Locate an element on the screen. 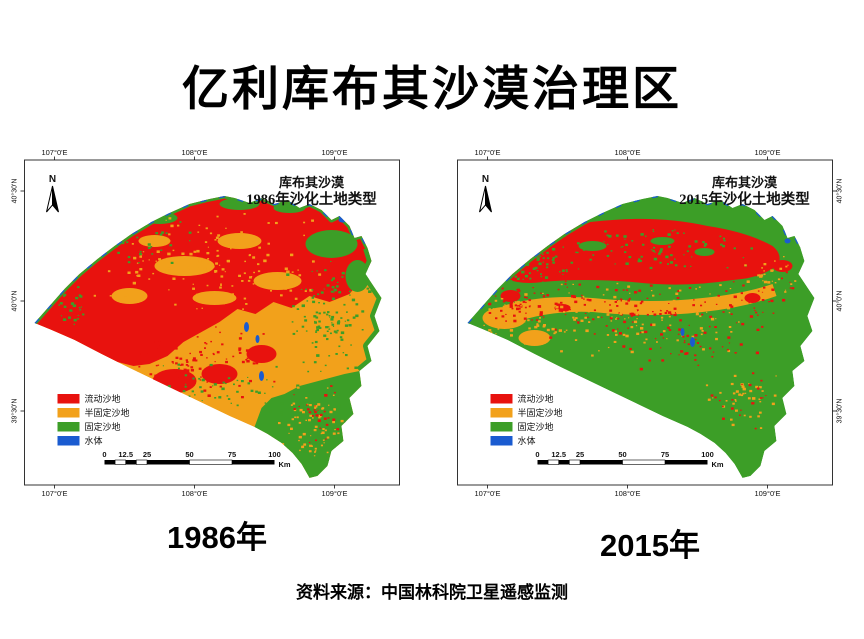 Image resolution: width=864 pixels, height=639 pixels. year-caption-2015: 2015年 is located at coordinates (650, 545).